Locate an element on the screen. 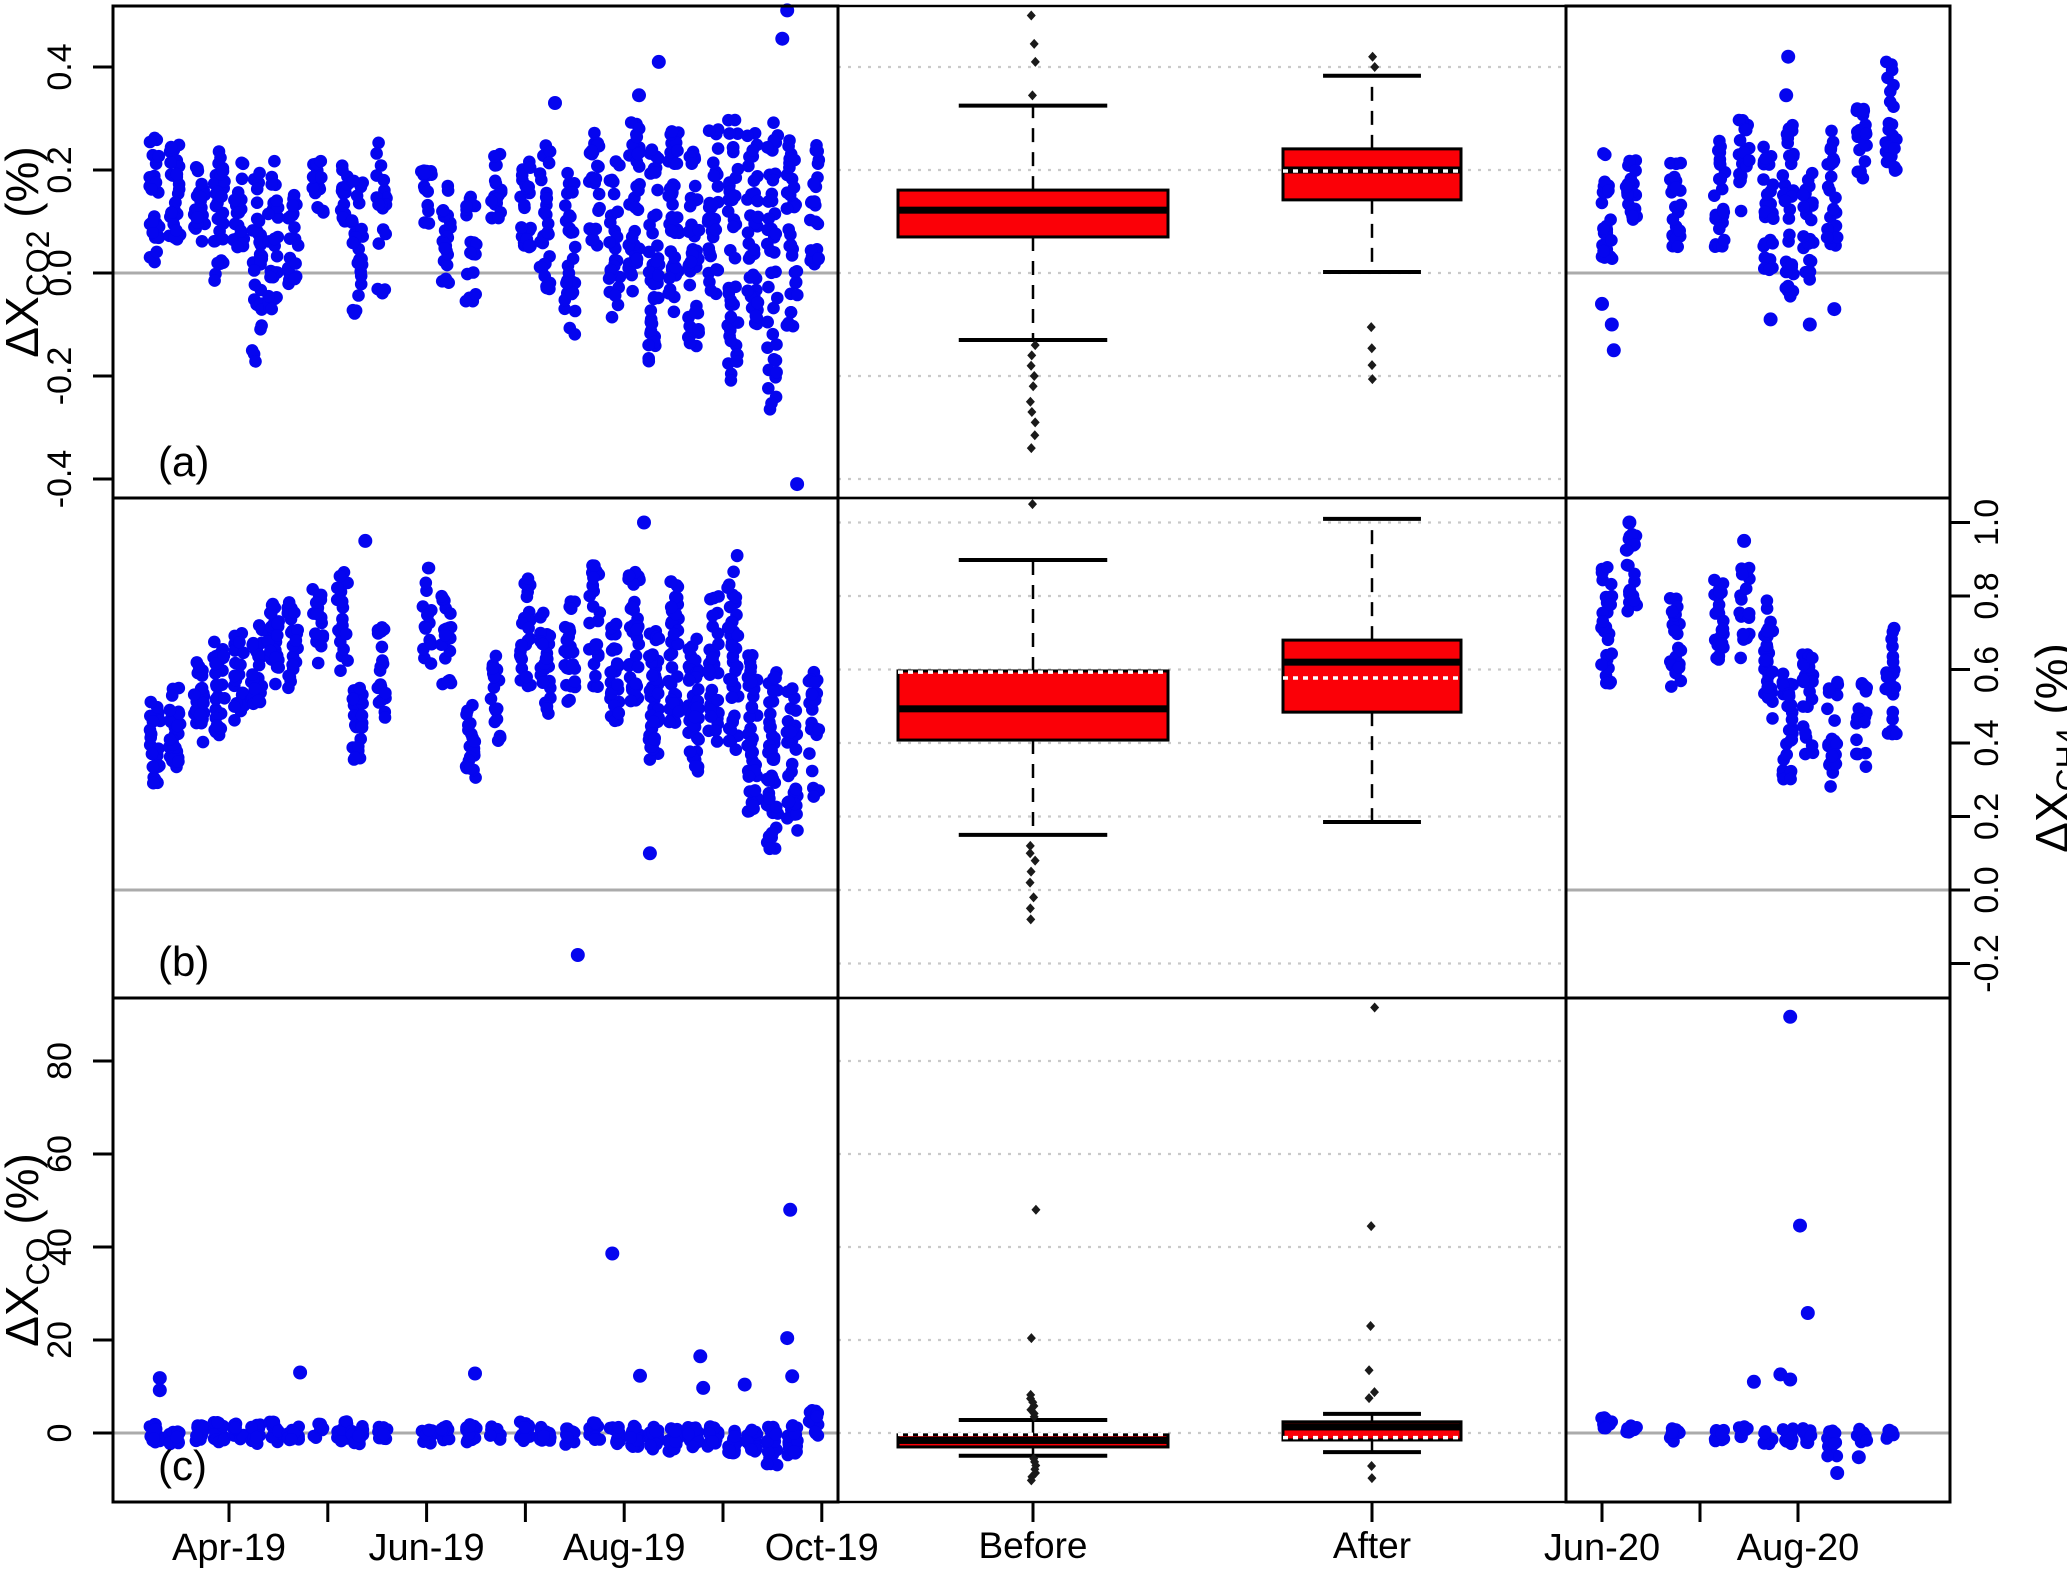 The width and height of the screenshot is (2067, 1573). boxplot-before-c is located at coordinates (1033, 1345).